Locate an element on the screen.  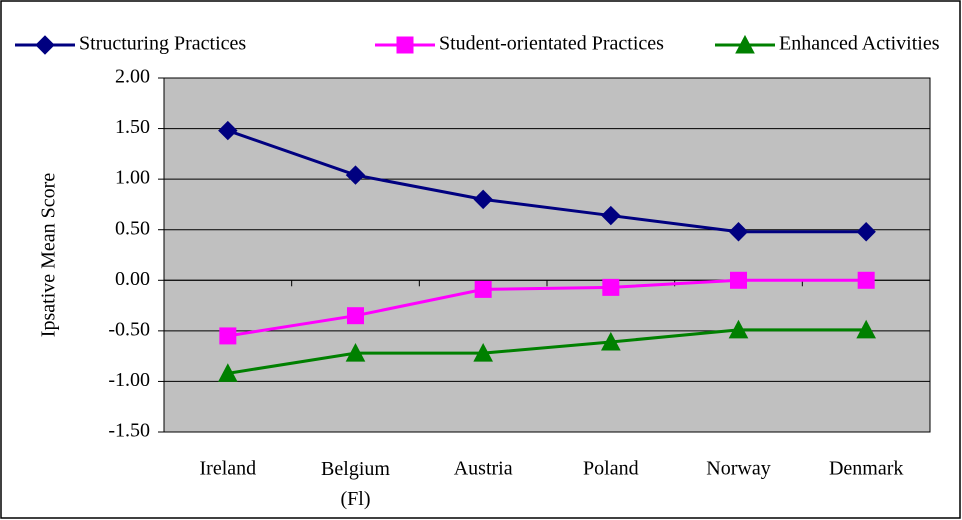
y-tick-label: -1.00 is located at coordinates (129, 380).